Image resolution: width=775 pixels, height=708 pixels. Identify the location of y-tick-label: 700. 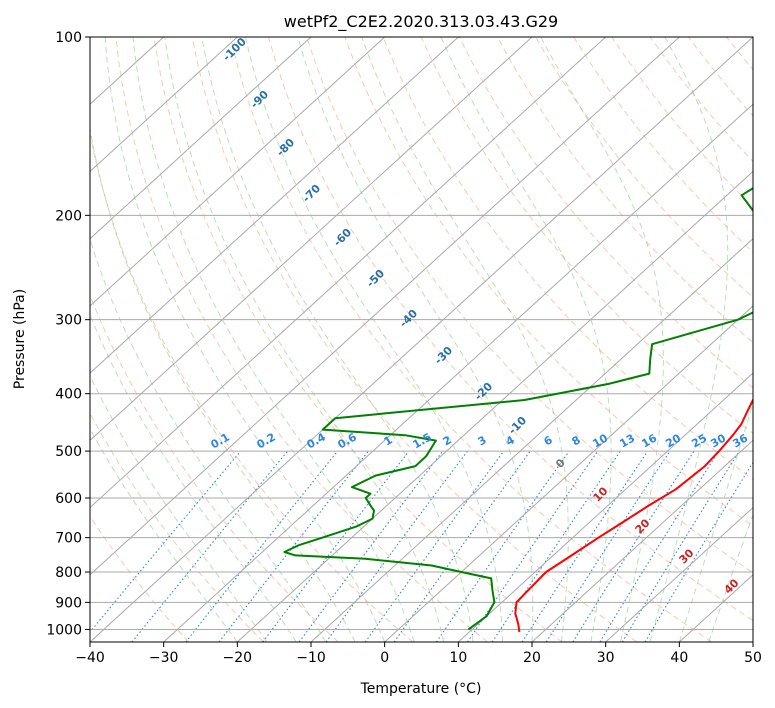
(68, 539).